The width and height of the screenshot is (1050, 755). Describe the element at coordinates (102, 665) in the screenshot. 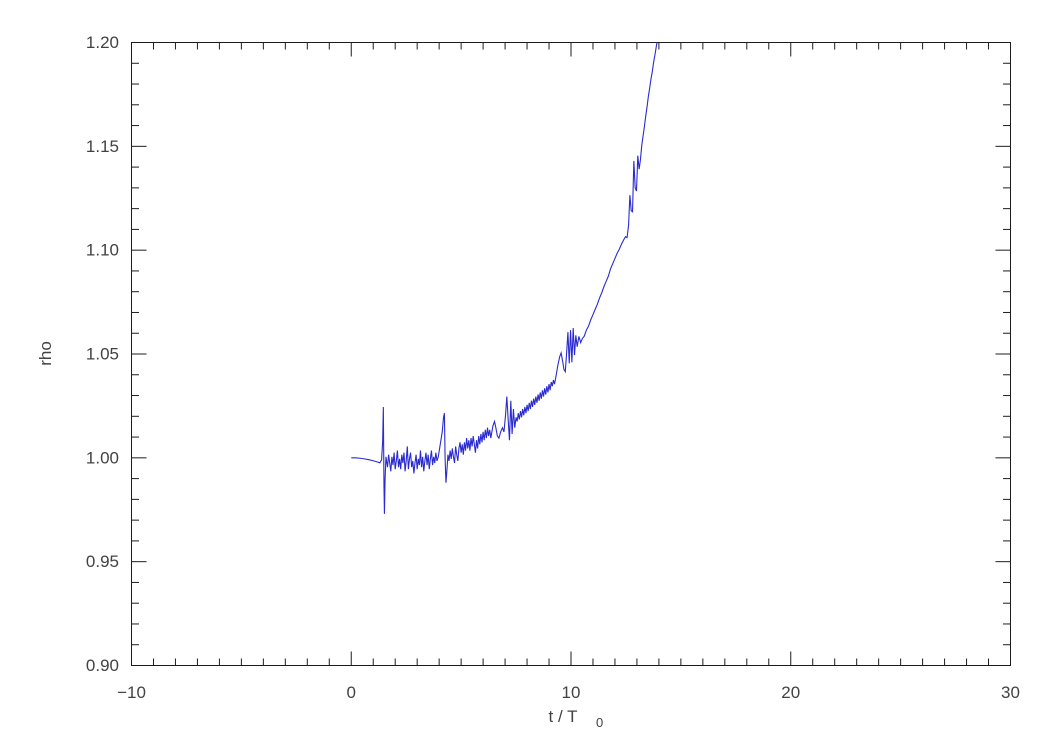

I see `y-tick-label: 0.90` at that location.